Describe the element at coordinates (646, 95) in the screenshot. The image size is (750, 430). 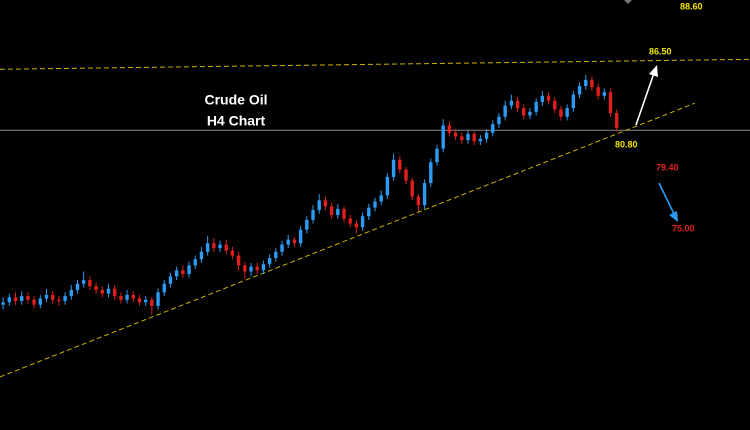
I see `up-arrow` at that location.